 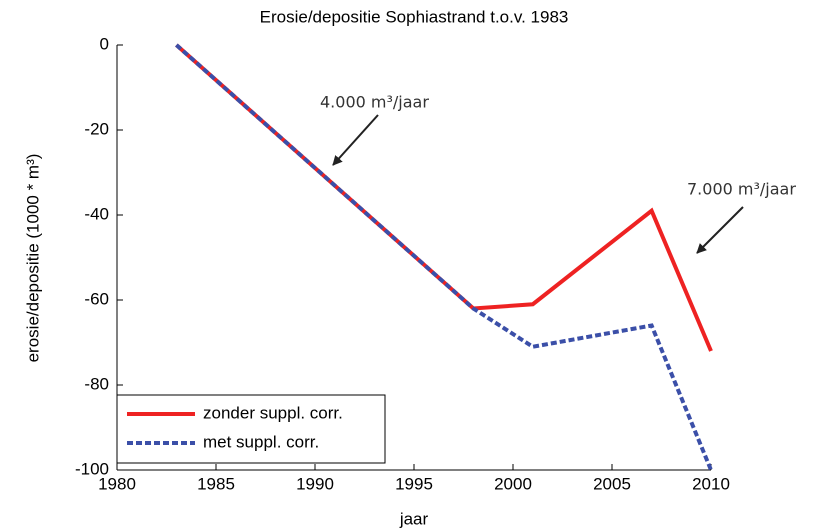 What do you see at coordinates (96, 298) in the screenshot?
I see `y-tick-label: -60` at bounding box center [96, 298].